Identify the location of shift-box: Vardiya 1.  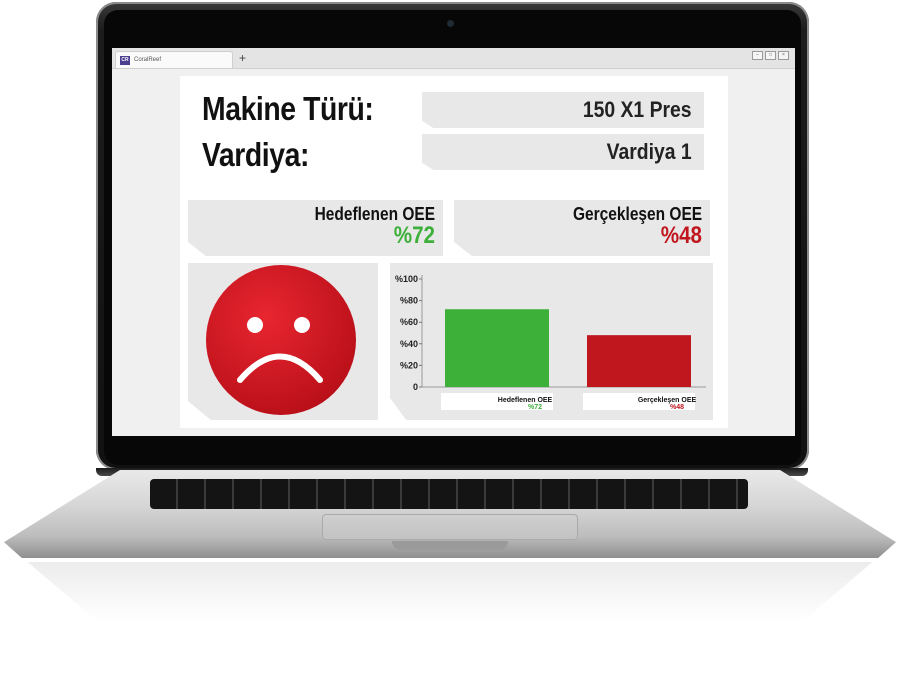
(563, 152).